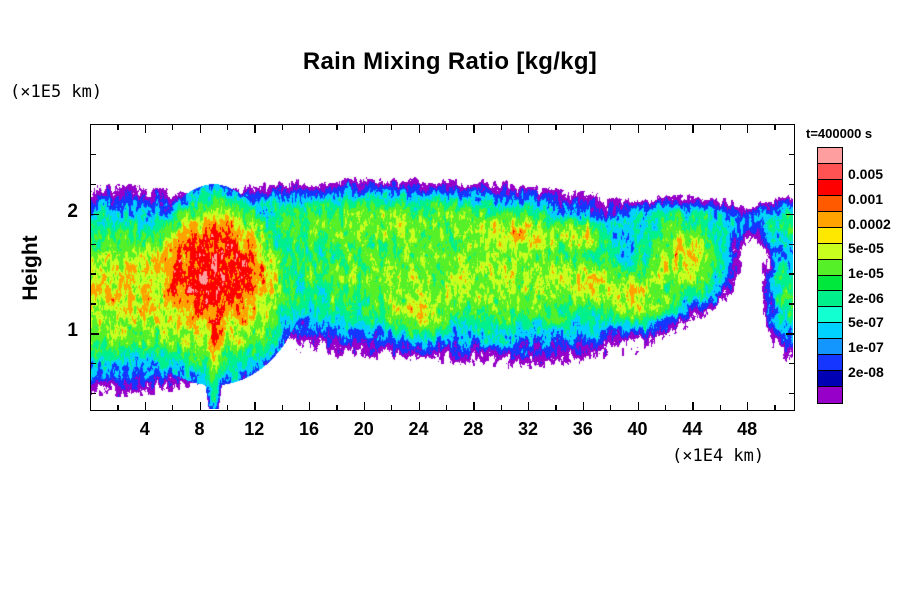  I want to click on colorbar-tick-label: 2e-06, so click(866, 297).